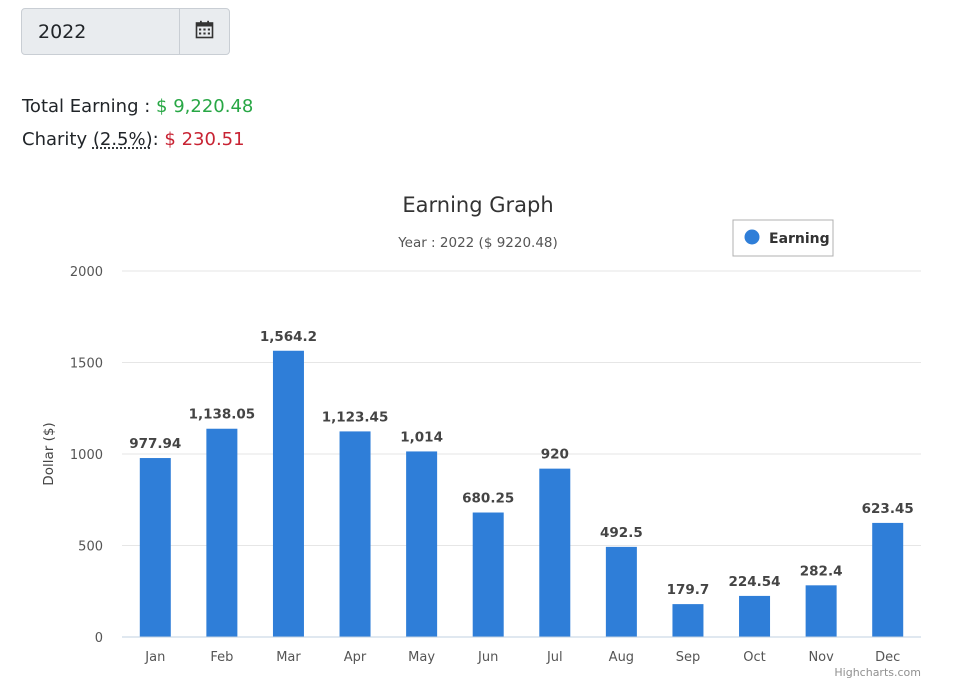 Image resolution: width=968 pixels, height=693 pixels. Describe the element at coordinates (100, 31) in the screenshot. I see `year-input` at that location.